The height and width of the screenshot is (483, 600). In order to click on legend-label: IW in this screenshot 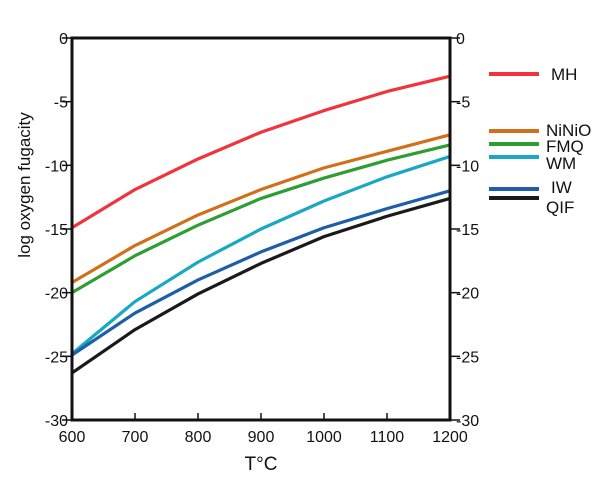, I will do `click(561, 187)`.